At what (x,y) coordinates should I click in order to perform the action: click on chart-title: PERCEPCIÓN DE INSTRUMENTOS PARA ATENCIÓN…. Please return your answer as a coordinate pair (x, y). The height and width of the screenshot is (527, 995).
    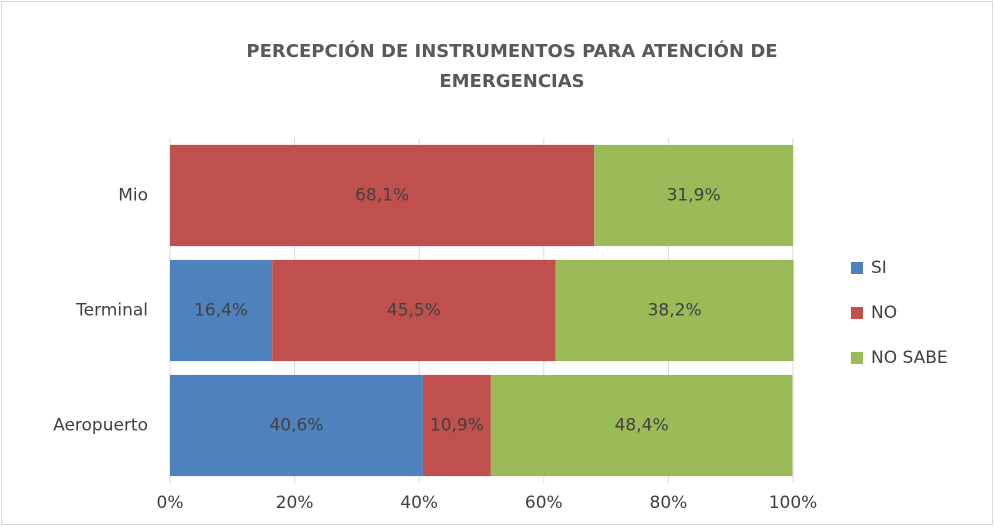
    Looking at the image, I should click on (511, 51).